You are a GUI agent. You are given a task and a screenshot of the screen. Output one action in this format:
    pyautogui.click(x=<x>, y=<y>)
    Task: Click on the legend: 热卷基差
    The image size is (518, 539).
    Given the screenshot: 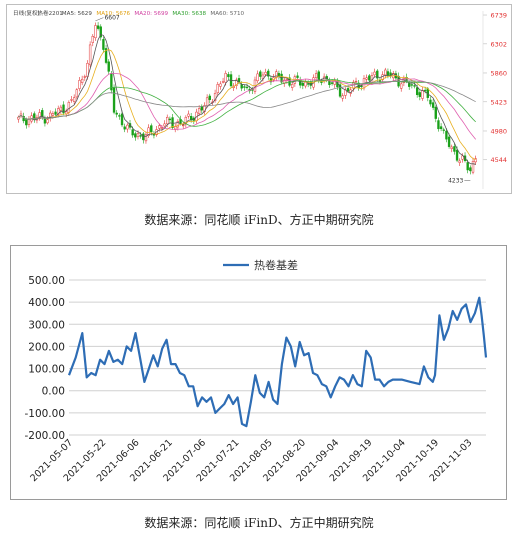 What is the action you would take?
    pyautogui.click(x=260, y=265)
    